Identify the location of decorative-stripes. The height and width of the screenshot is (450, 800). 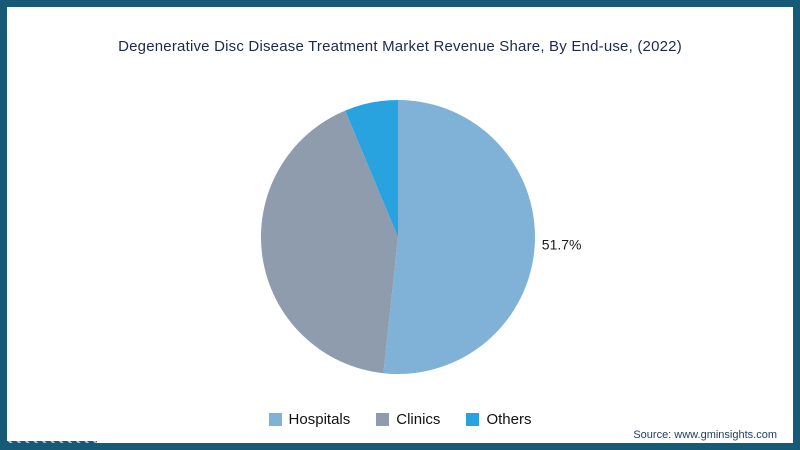
(52, 442).